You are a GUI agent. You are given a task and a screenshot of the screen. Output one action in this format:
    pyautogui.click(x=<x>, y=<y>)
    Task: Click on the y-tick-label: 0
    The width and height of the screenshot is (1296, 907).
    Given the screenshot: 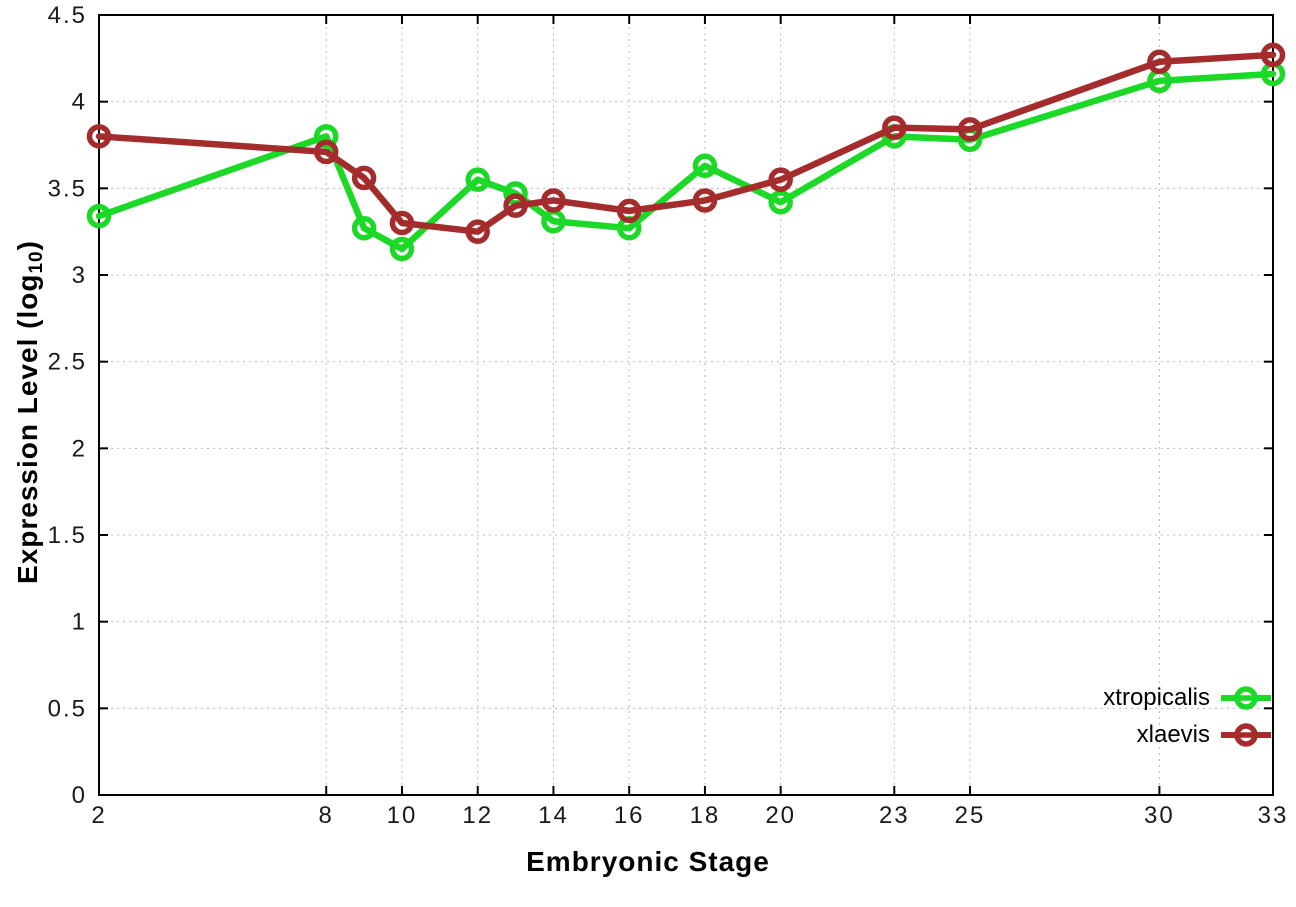 What is the action you would take?
    pyautogui.click(x=79, y=795)
    